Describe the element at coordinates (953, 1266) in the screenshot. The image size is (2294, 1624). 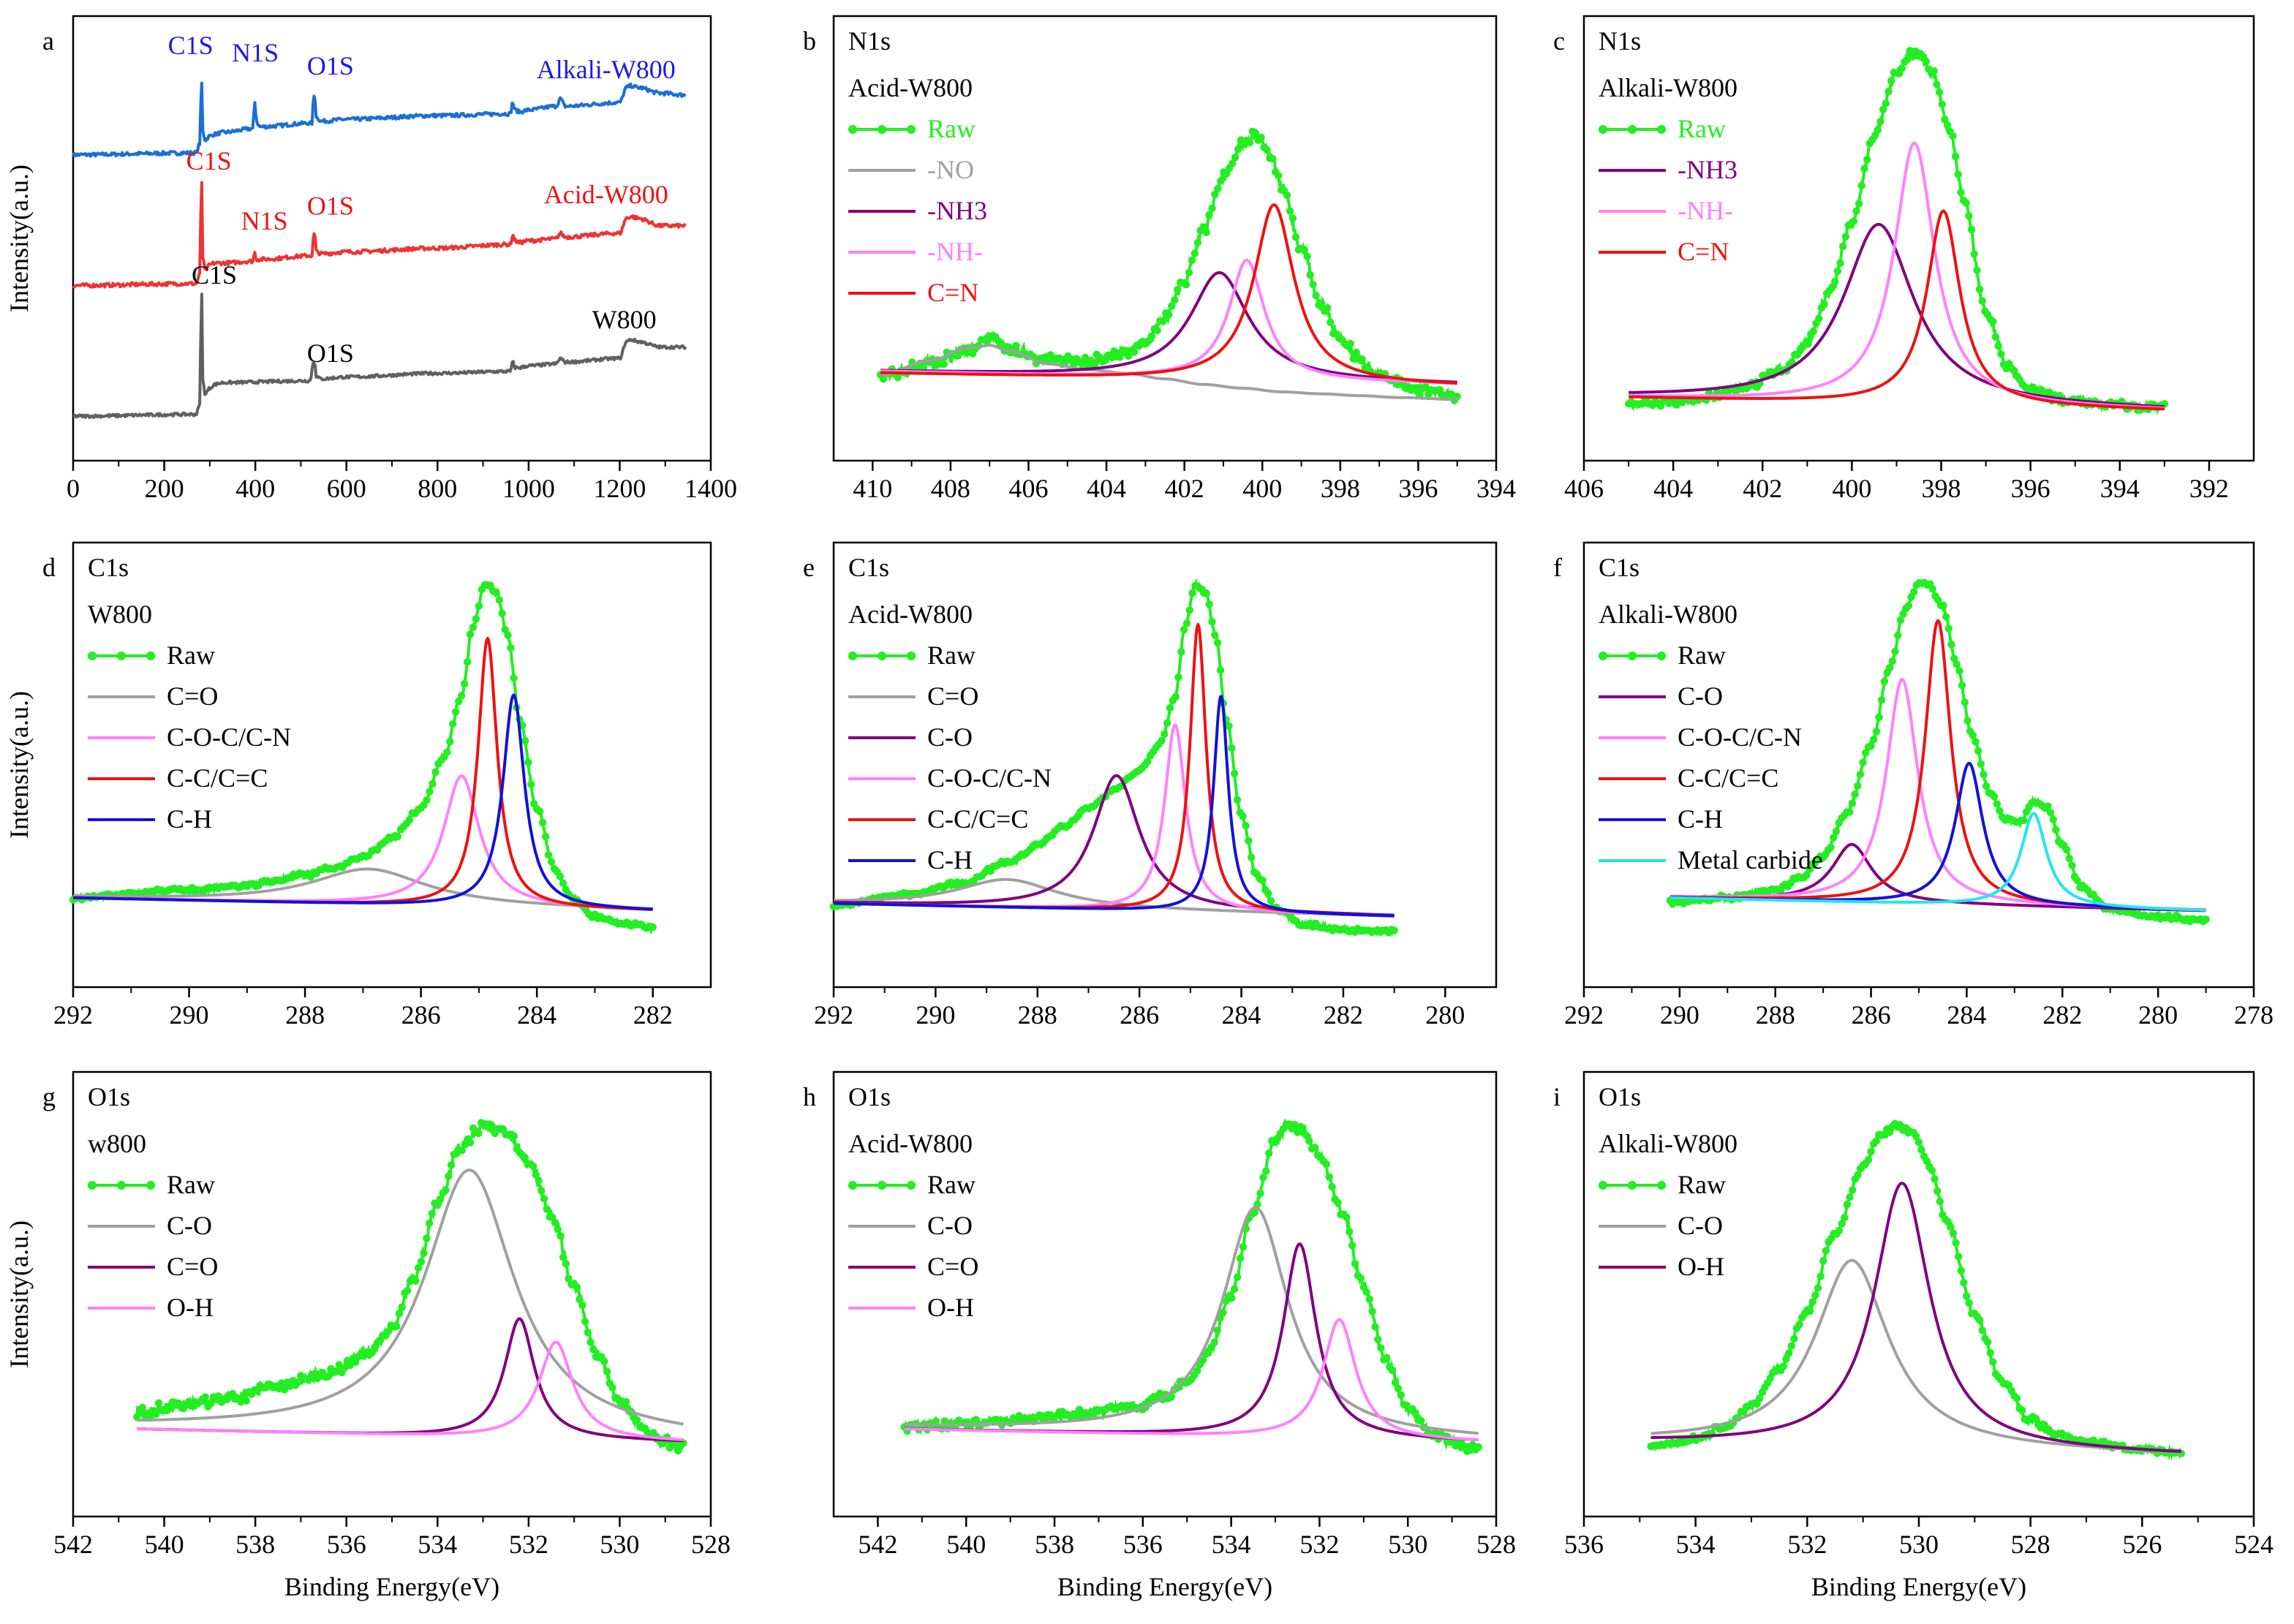
I see `legend-label-c-o: C=O` at that location.